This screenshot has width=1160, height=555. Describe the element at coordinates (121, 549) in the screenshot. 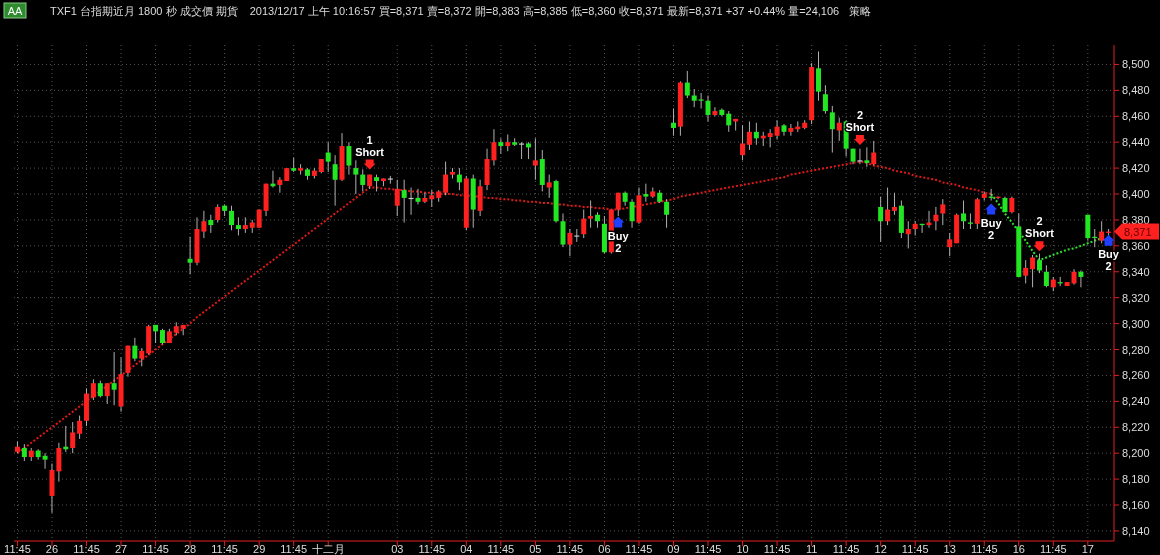

I see `x-tick-label: 27` at that location.